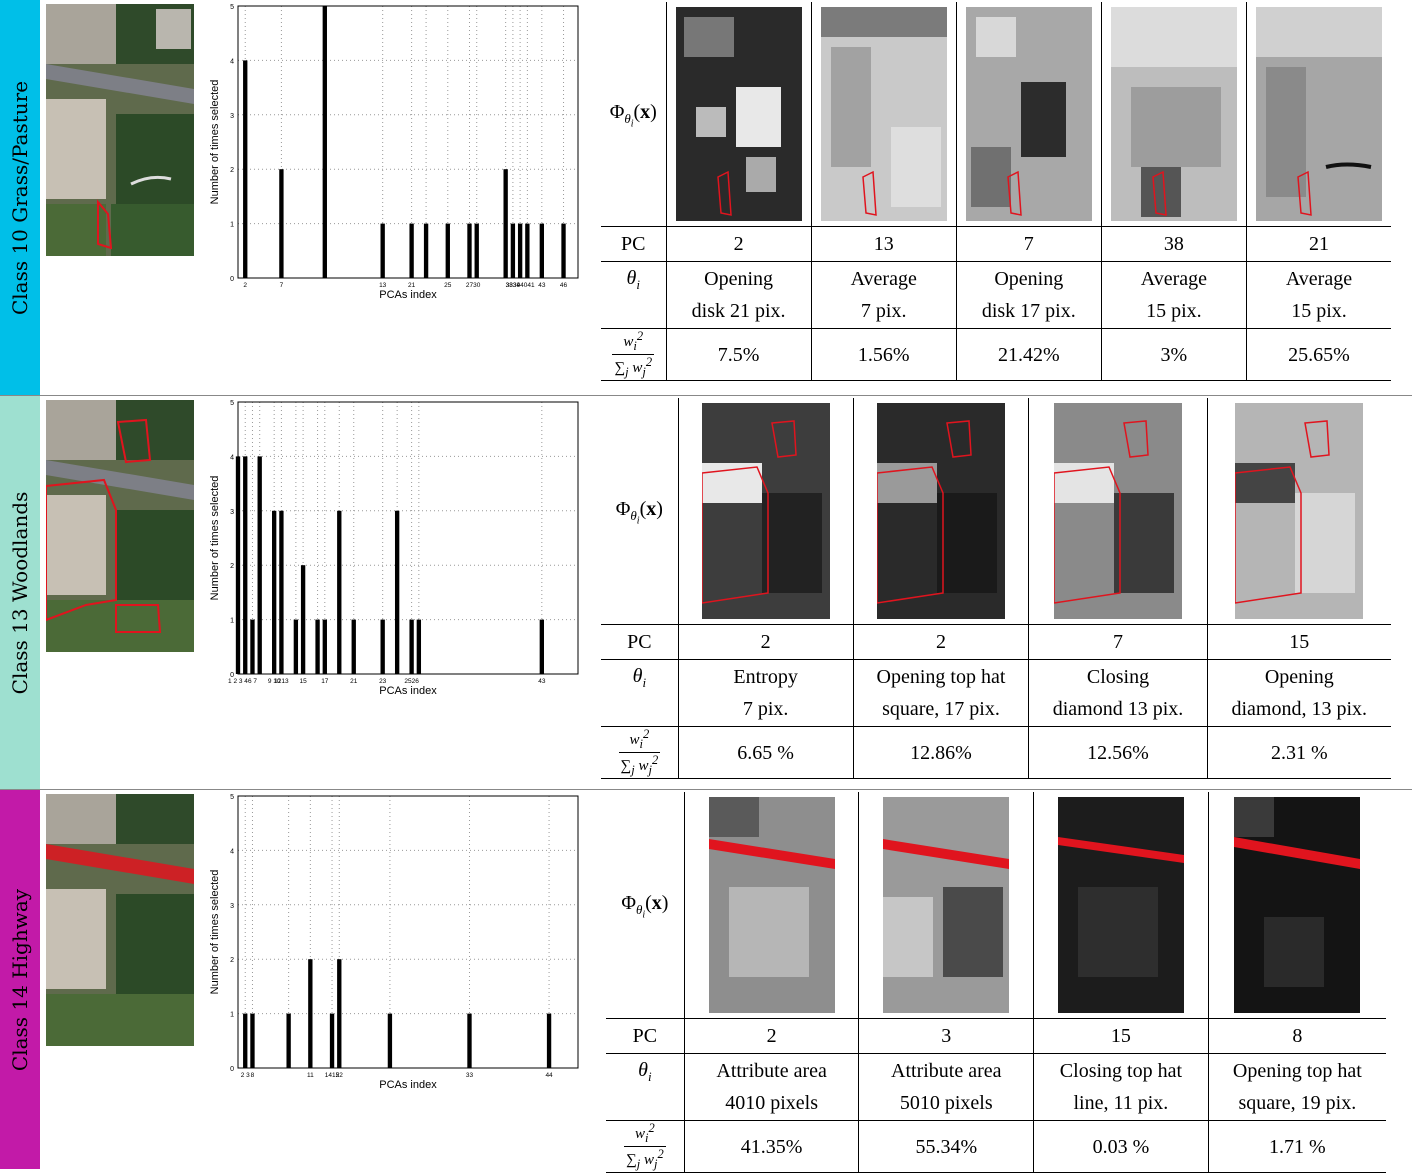  I want to click on class-label-bar: Class 10 Grass/Pasture, so click(20, 197).